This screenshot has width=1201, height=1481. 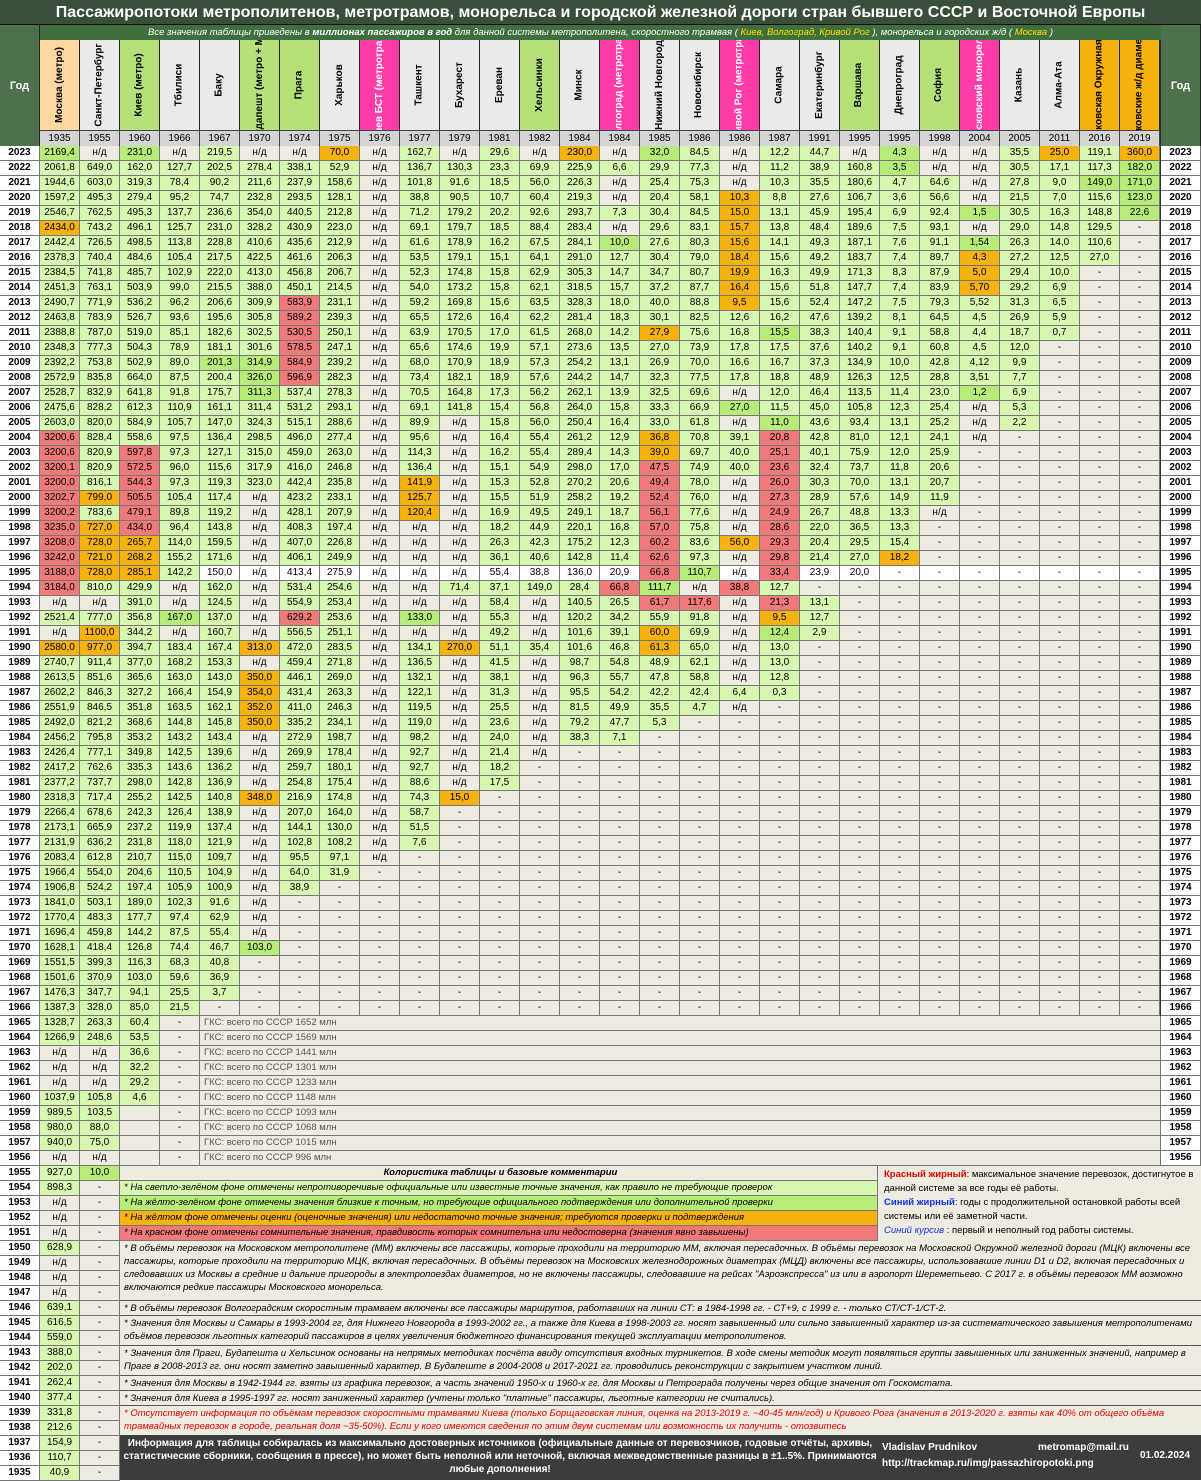 I want to click on table-cell: 130,3, so click(x=460, y=168).